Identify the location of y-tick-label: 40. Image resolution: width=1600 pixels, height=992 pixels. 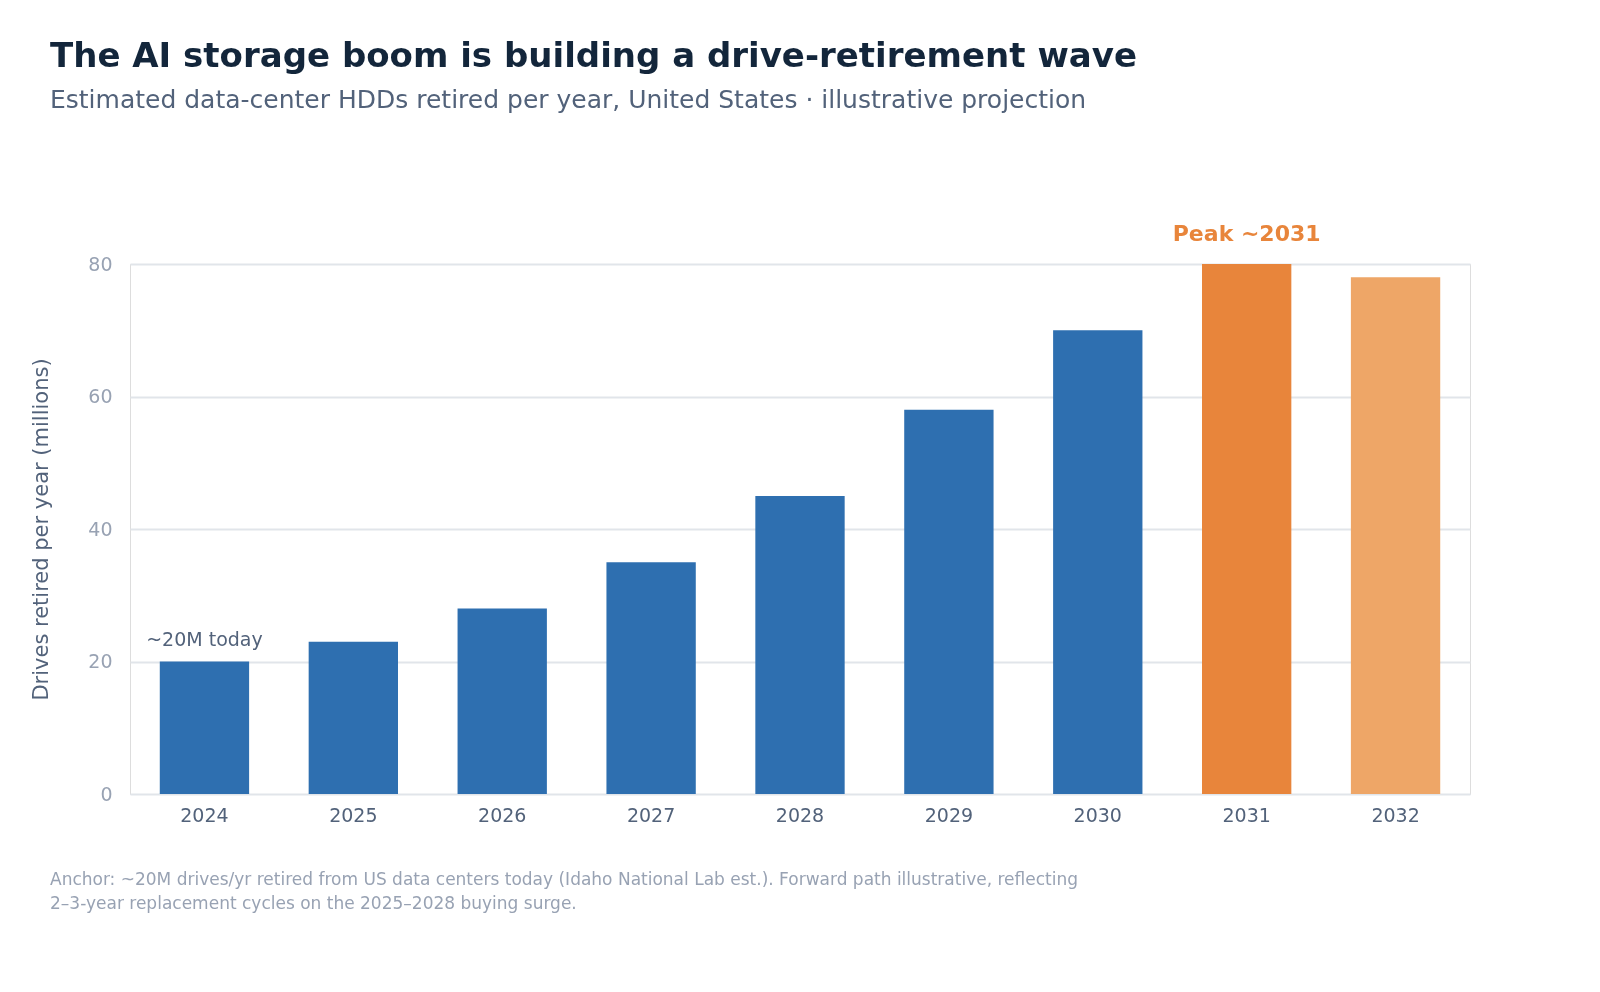
(100, 528).